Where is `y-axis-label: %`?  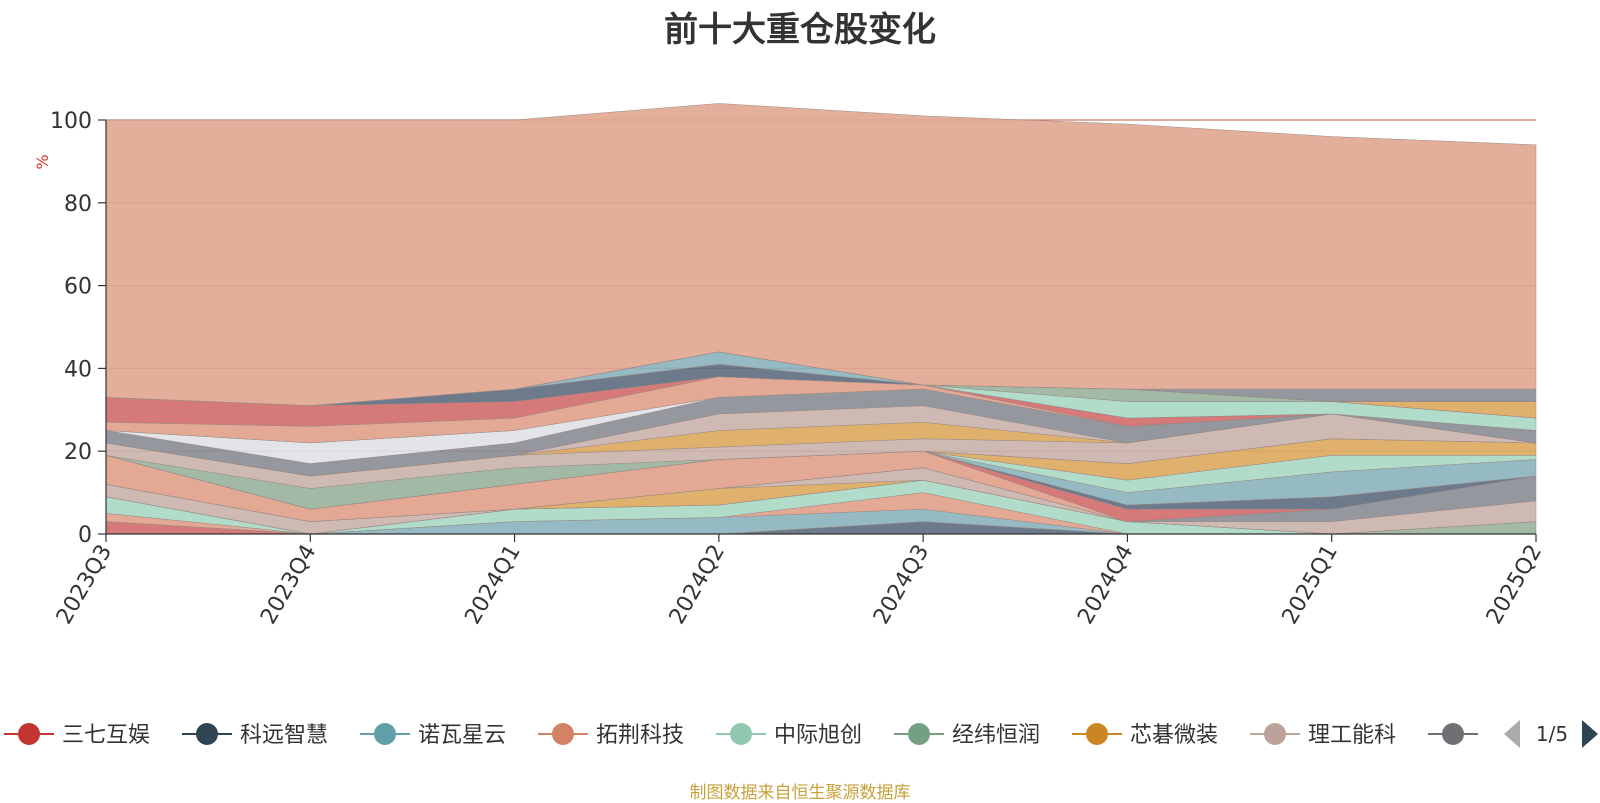 y-axis-label: % is located at coordinates (42, 161).